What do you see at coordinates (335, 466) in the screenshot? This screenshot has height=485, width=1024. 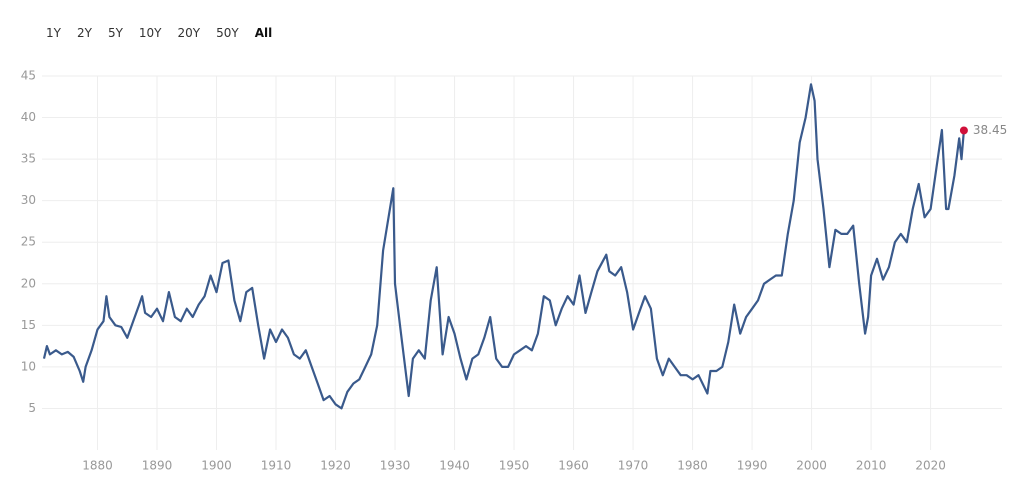 I see `x-tick-label: 1920` at bounding box center [335, 466].